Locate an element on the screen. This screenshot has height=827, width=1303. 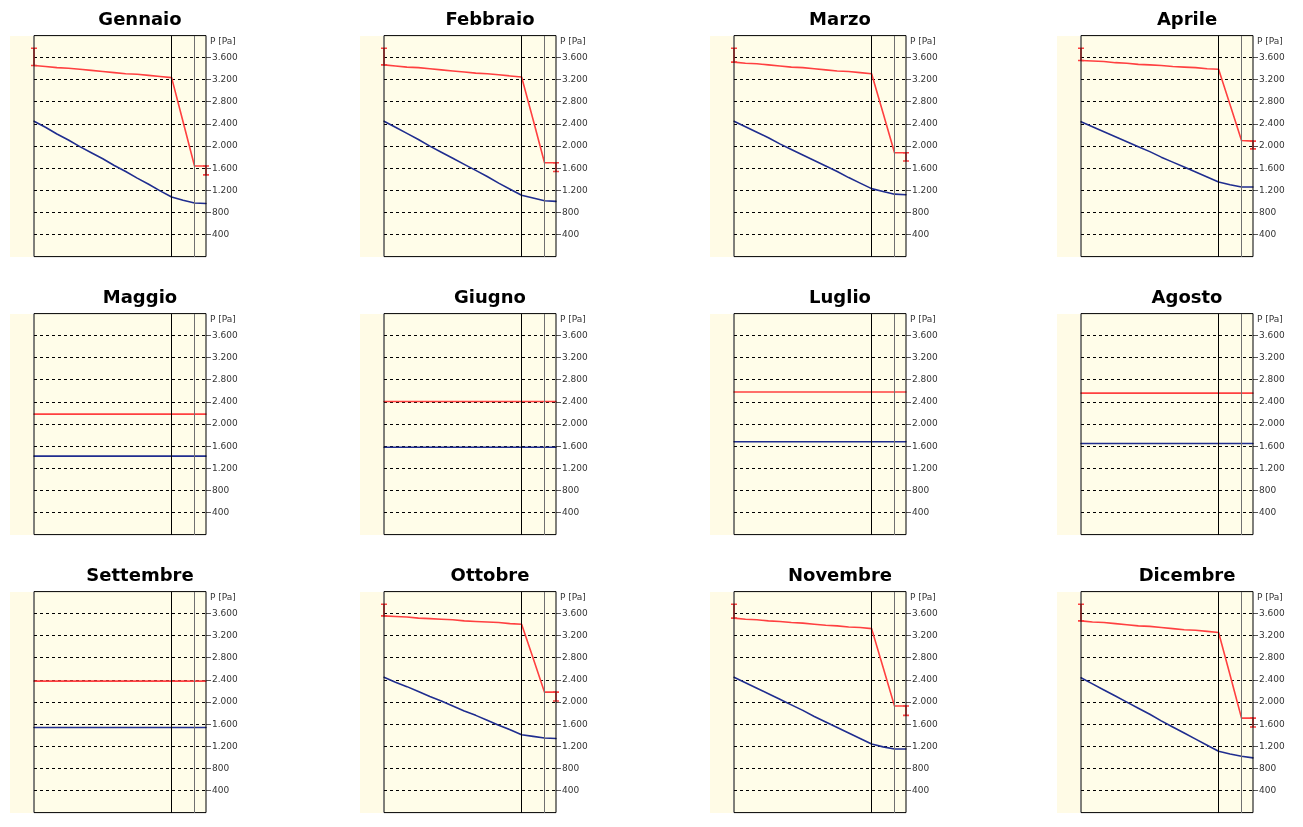
chart-title: Settembre is located at coordinates (140, 575).